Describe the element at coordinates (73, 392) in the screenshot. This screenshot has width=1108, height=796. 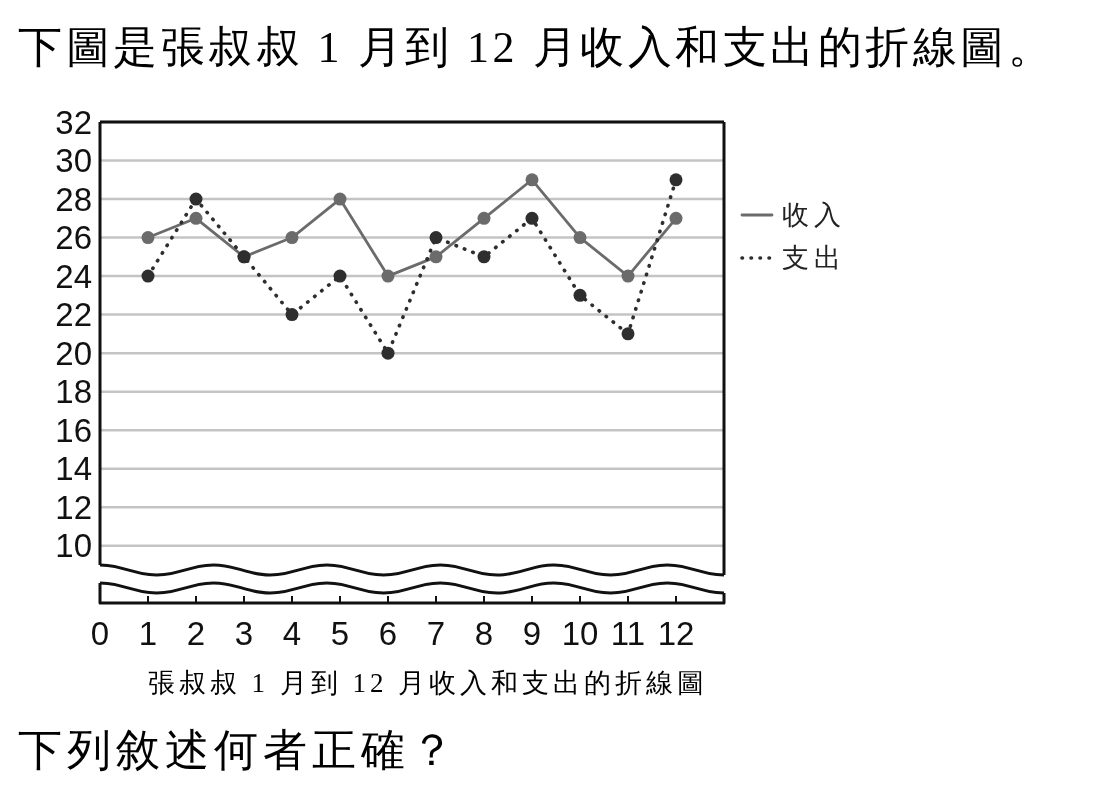
I see `y-tick-label: 18` at that location.